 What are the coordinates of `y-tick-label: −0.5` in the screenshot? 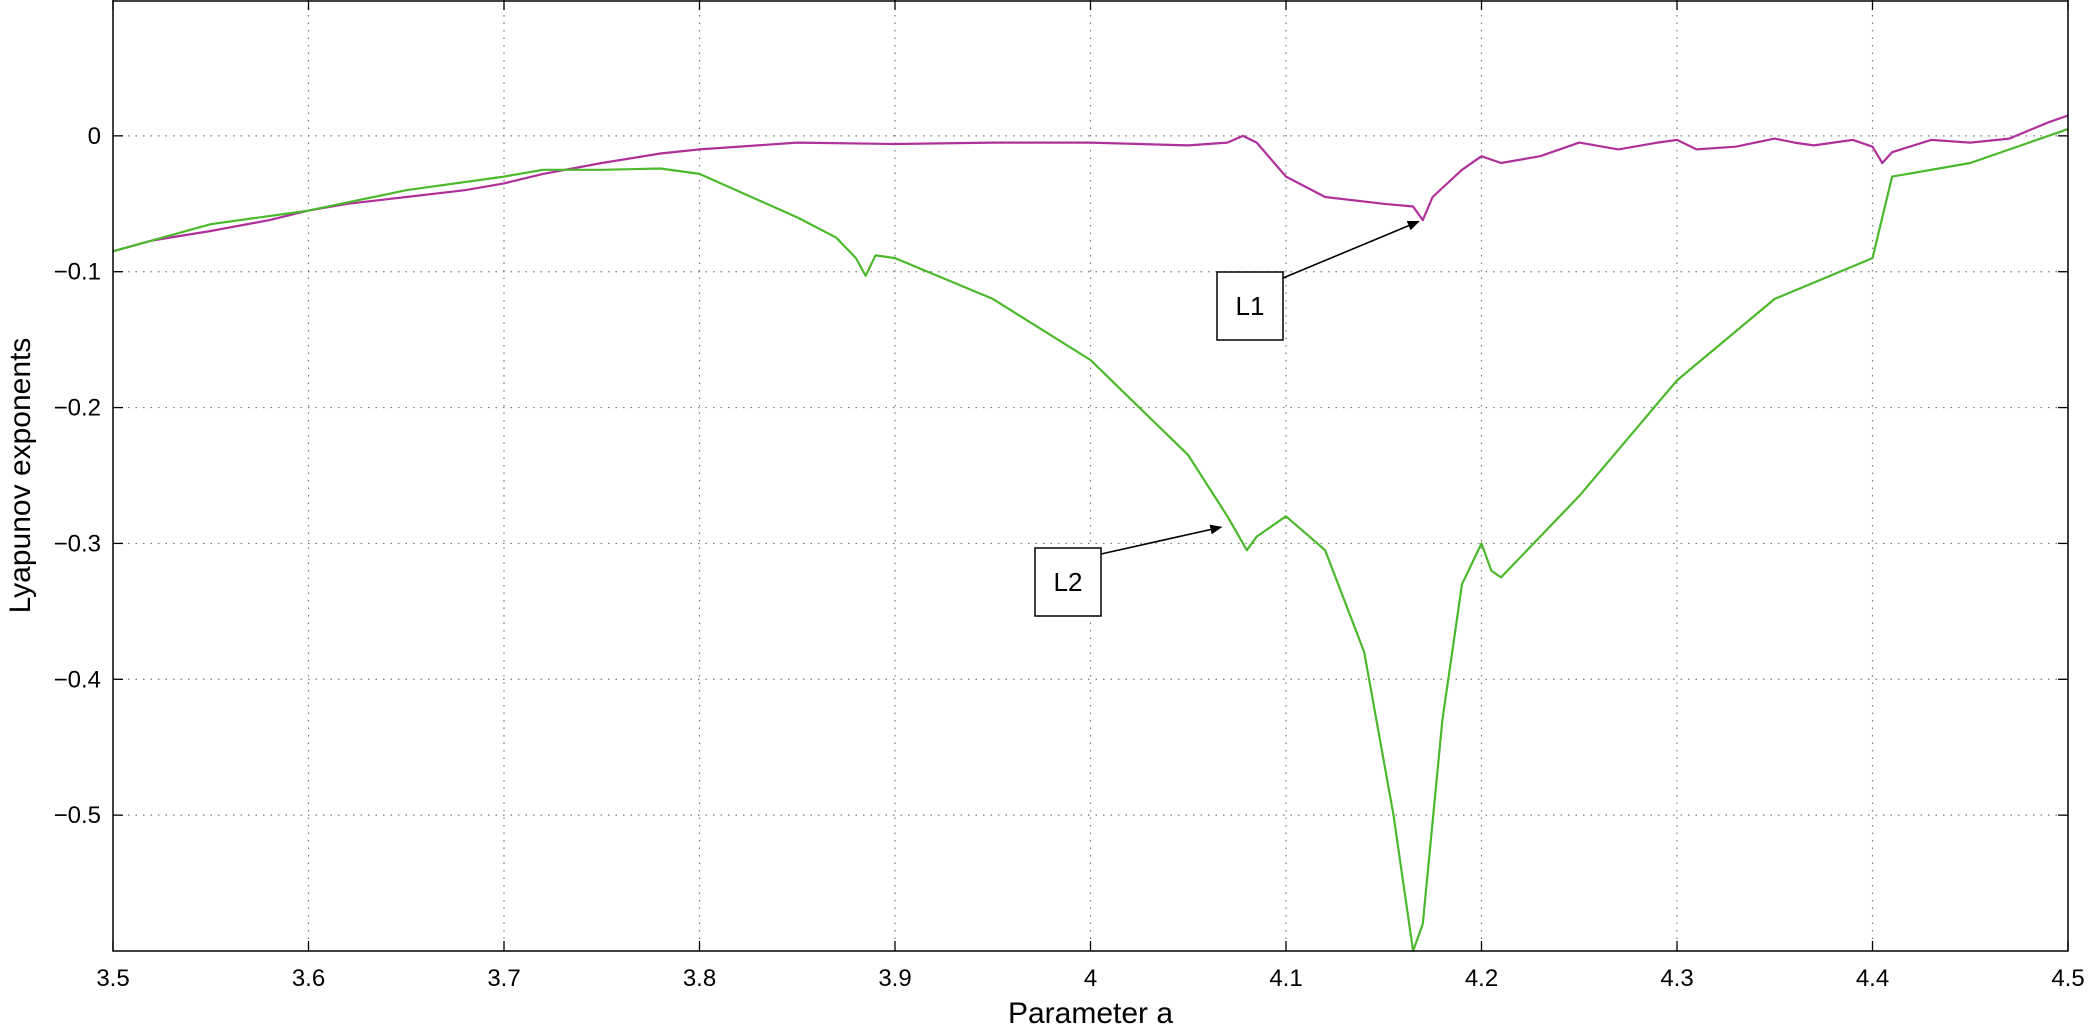 It's located at (77, 815).